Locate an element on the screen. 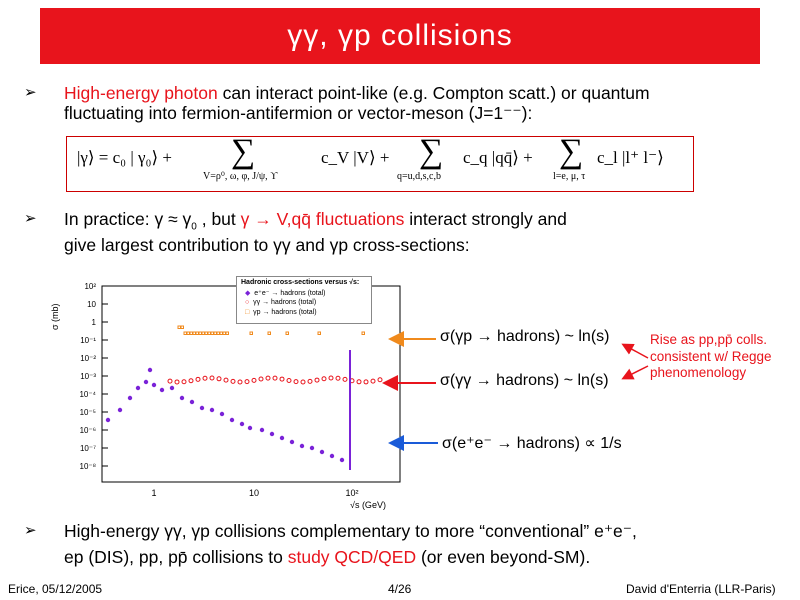 This screenshot has width=800, height=600. y-tick-label: 10⁻¹ is located at coordinates (88, 340).